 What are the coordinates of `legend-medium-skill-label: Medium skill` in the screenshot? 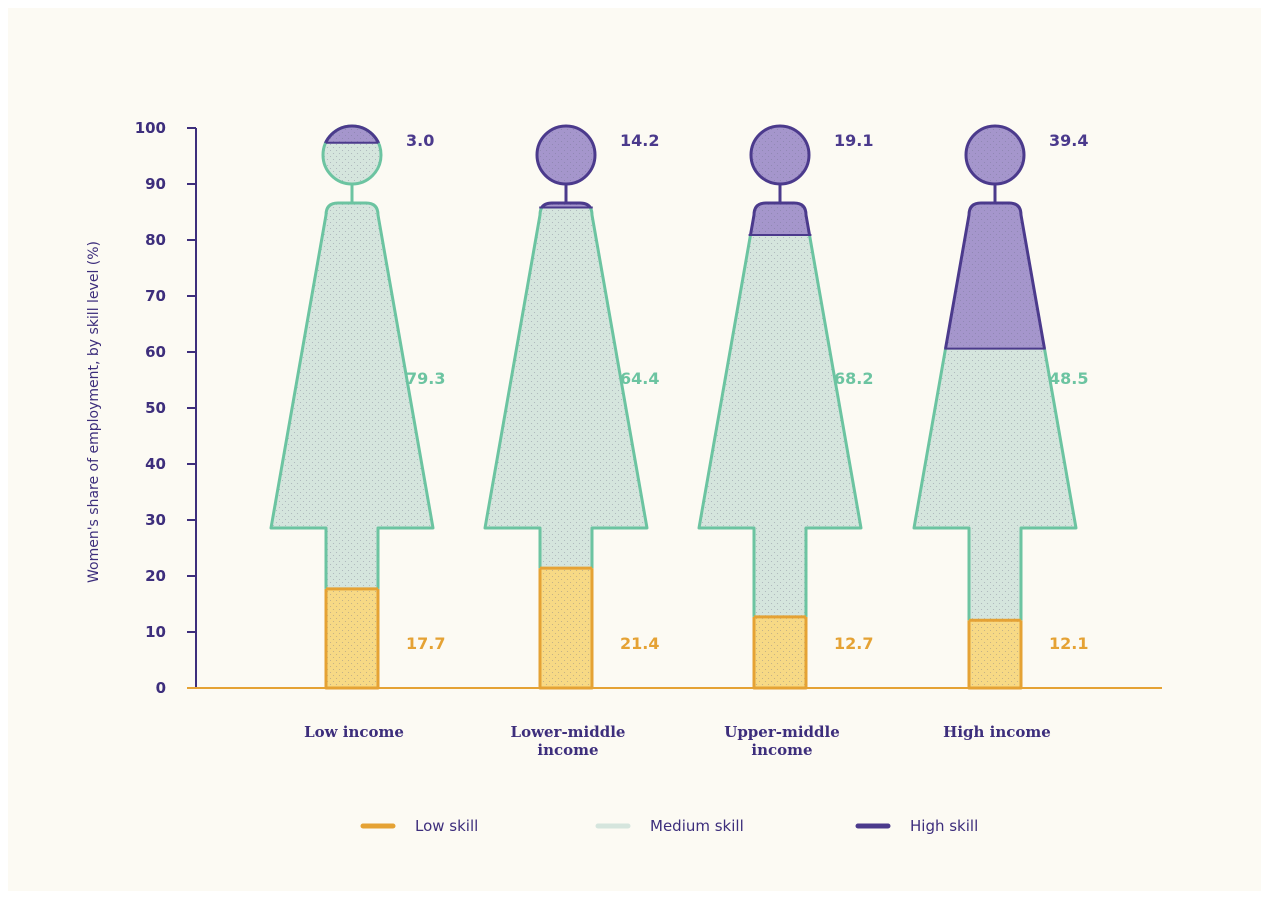 It's located at (697, 826).